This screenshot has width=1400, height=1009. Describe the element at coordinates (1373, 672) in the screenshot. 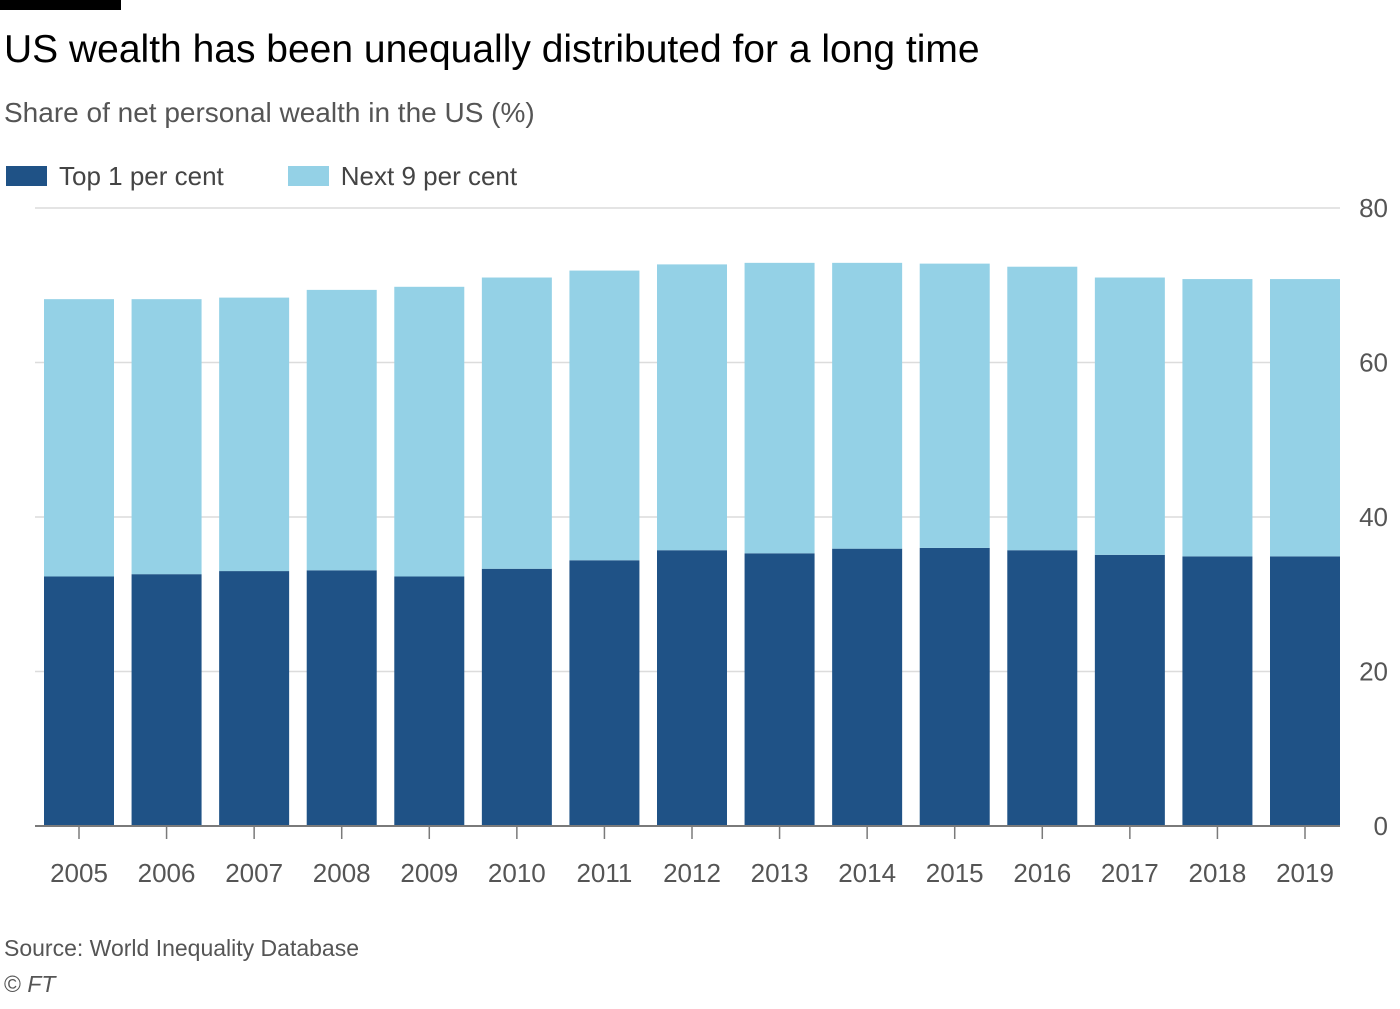

I see `y-tick-label: 20` at that location.